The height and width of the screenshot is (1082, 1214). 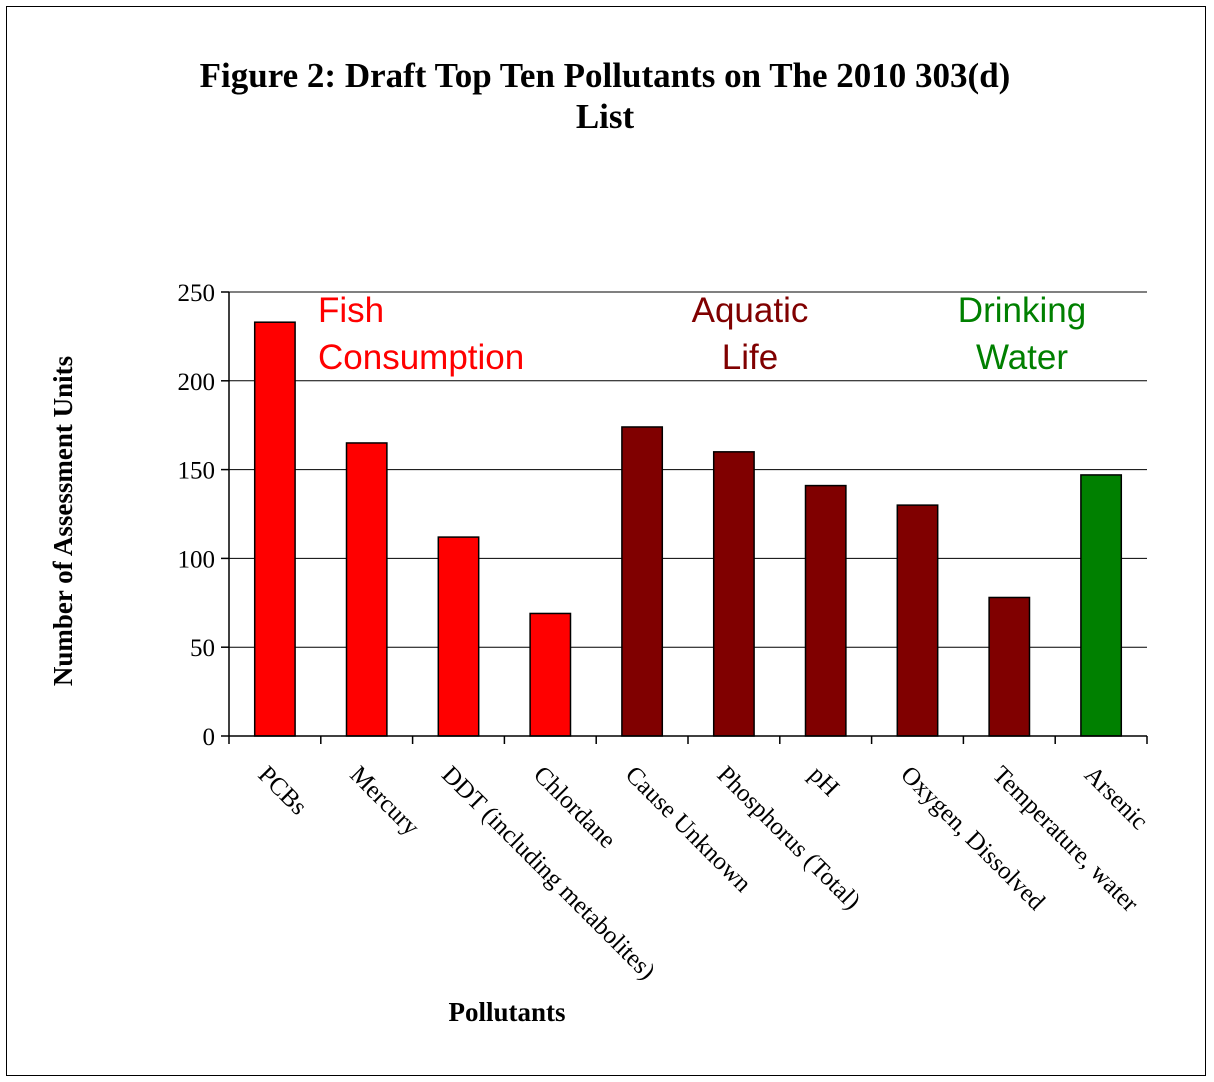 I want to click on y-tick-label: 150, so click(x=197, y=471).